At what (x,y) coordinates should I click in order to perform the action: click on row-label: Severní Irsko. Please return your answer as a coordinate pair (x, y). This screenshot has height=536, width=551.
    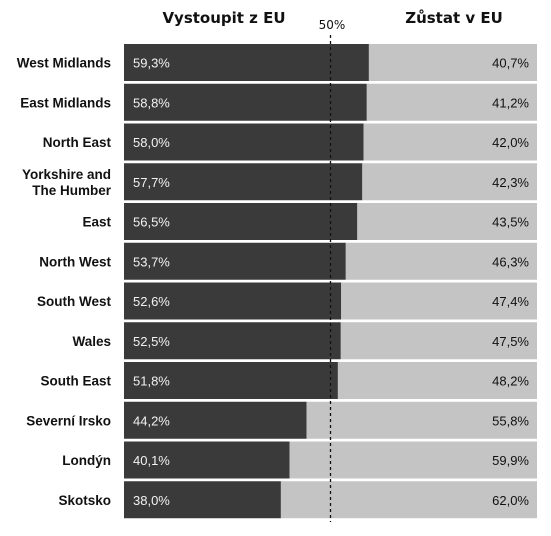
    Looking at the image, I should click on (68, 420).